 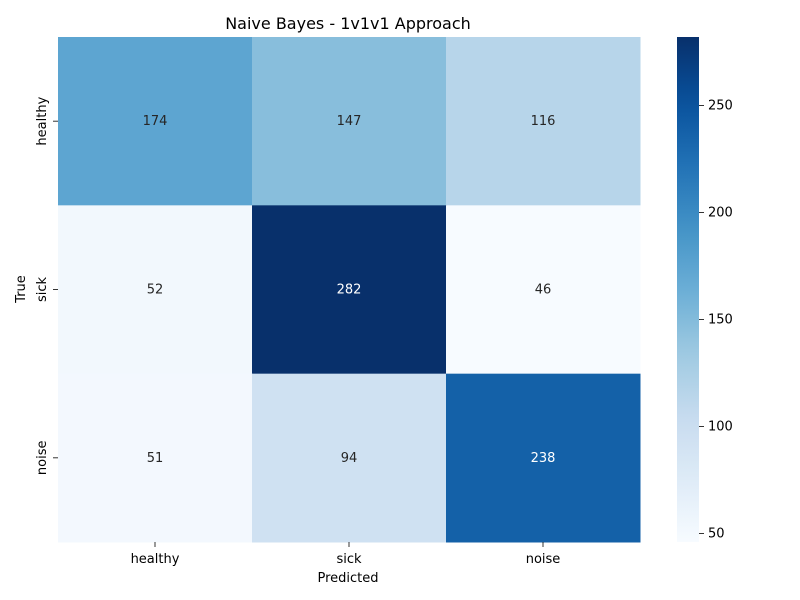 What do you see at coordinates (155, 559) in the screenshot?
I see `x-tick-label: healthy` at bounding box center [155, 559].